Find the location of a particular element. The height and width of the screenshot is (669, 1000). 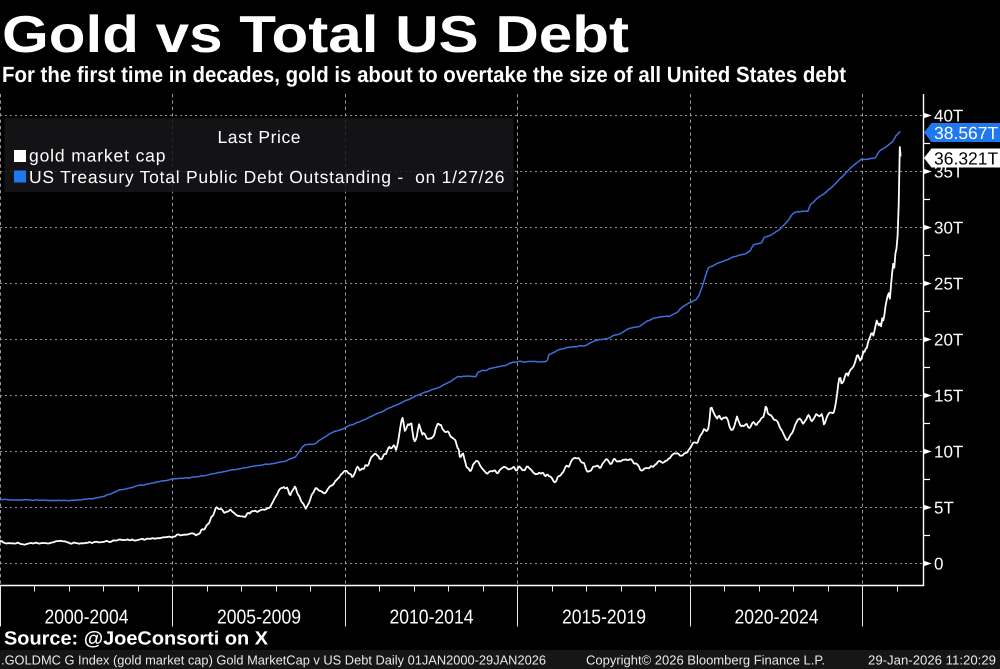

svg-text: 5T is located at coordinates (944, 508).